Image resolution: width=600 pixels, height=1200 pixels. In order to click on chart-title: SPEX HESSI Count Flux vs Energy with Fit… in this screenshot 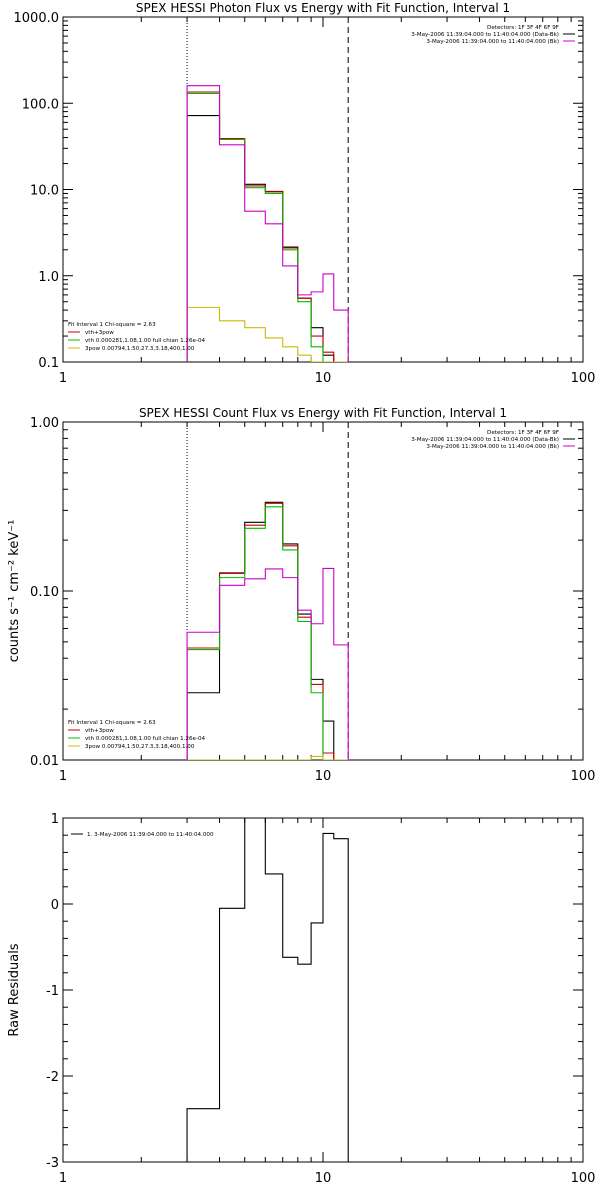, I will do `click(323, 413)`.